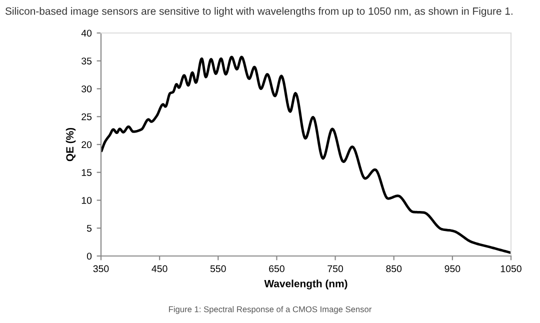  What do you see at coordinates (87, 61) in the screenshot?
I see `y-tick-label: 35` at bounding box center [87, 61].